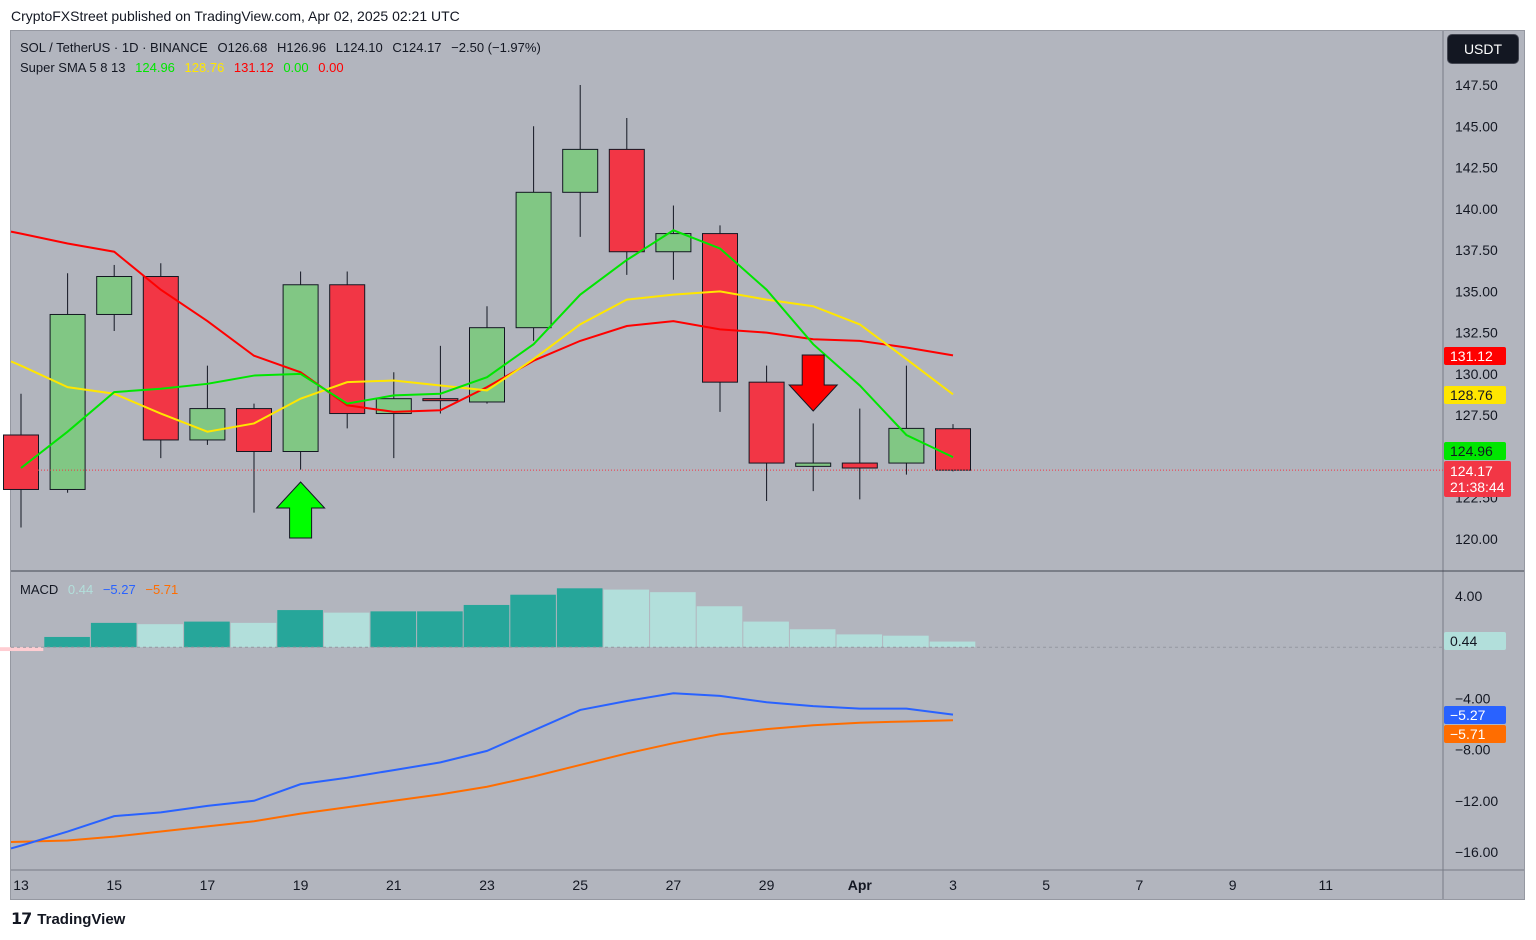 The image size is (1536, 940). I want to click on time-axis-label: 19, so click(301, 885).